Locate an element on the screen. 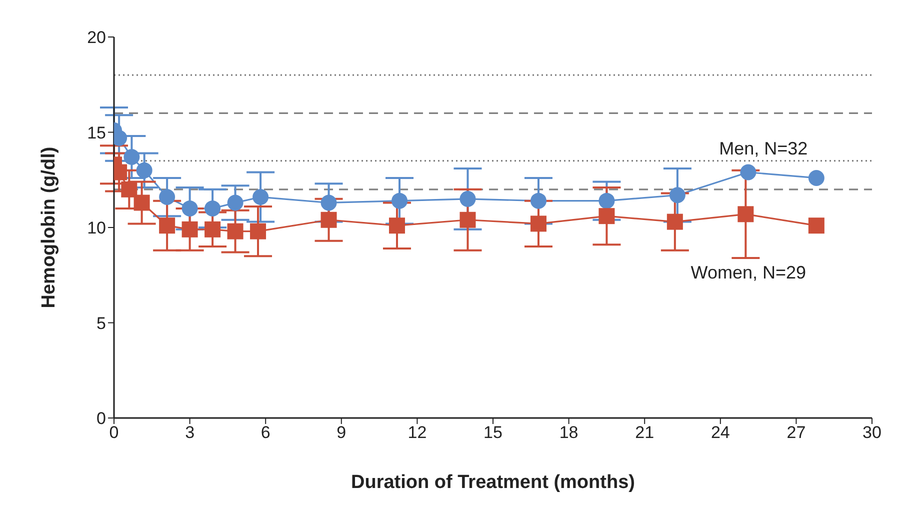  x-tick-label: 24 is located at coordinates (720, 432).